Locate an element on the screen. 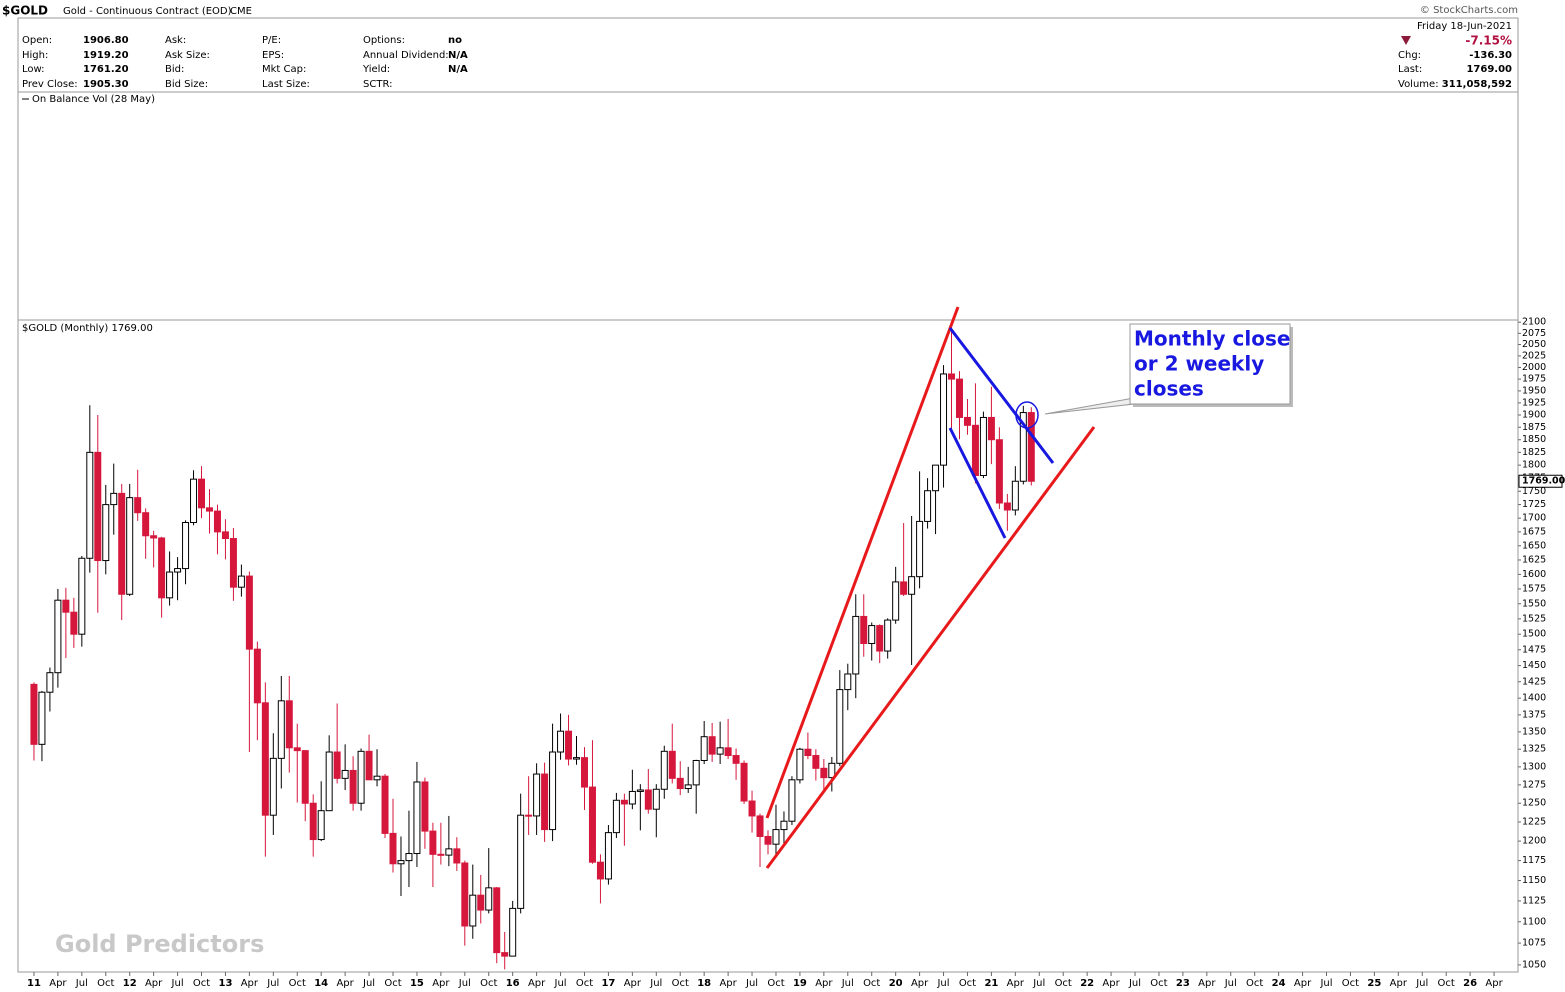 The height and width of the screenshot is (992, 1565). y-tick-label: 1700 is located at coordinates (1534, 518).